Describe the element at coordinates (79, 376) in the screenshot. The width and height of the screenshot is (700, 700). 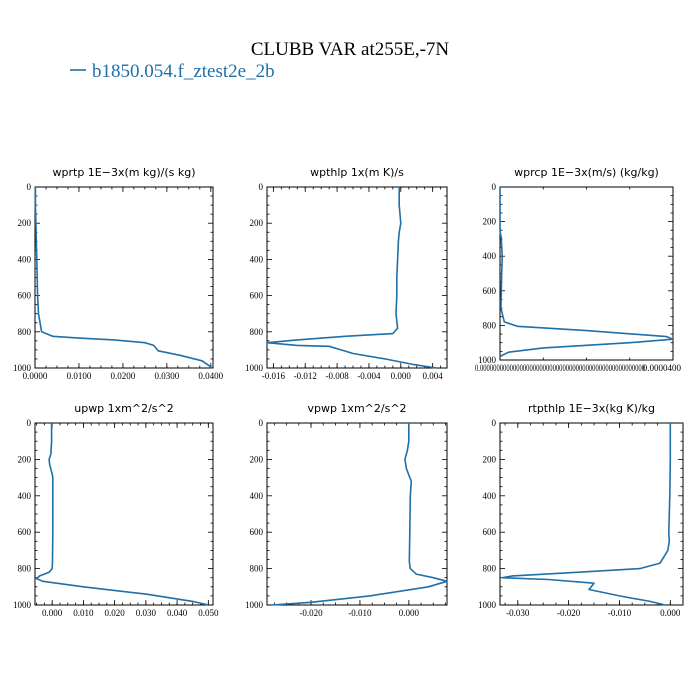
I see `x-tick-label: 0.0100` at that location.